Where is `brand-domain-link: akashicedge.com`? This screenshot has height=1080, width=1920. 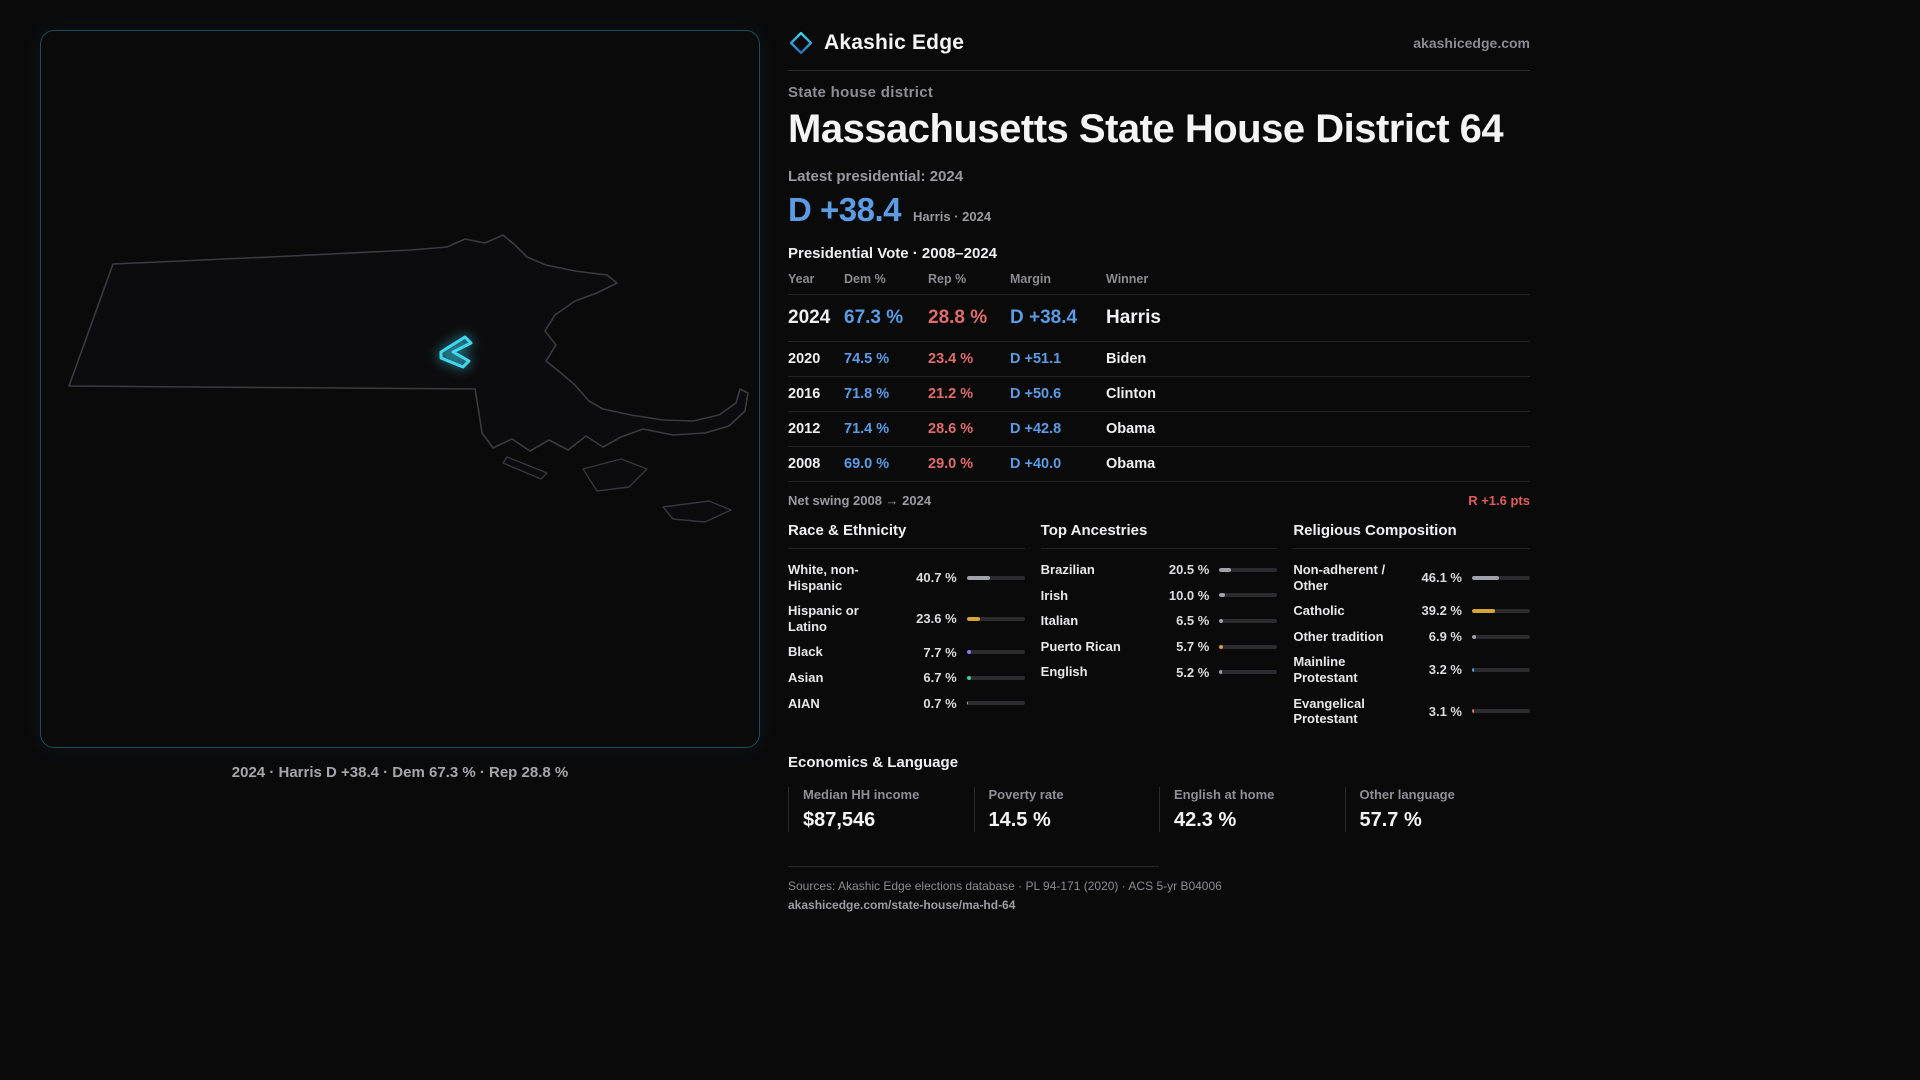 brand-domain-link: akashicedge.com is located at coordinates (1471, 43).